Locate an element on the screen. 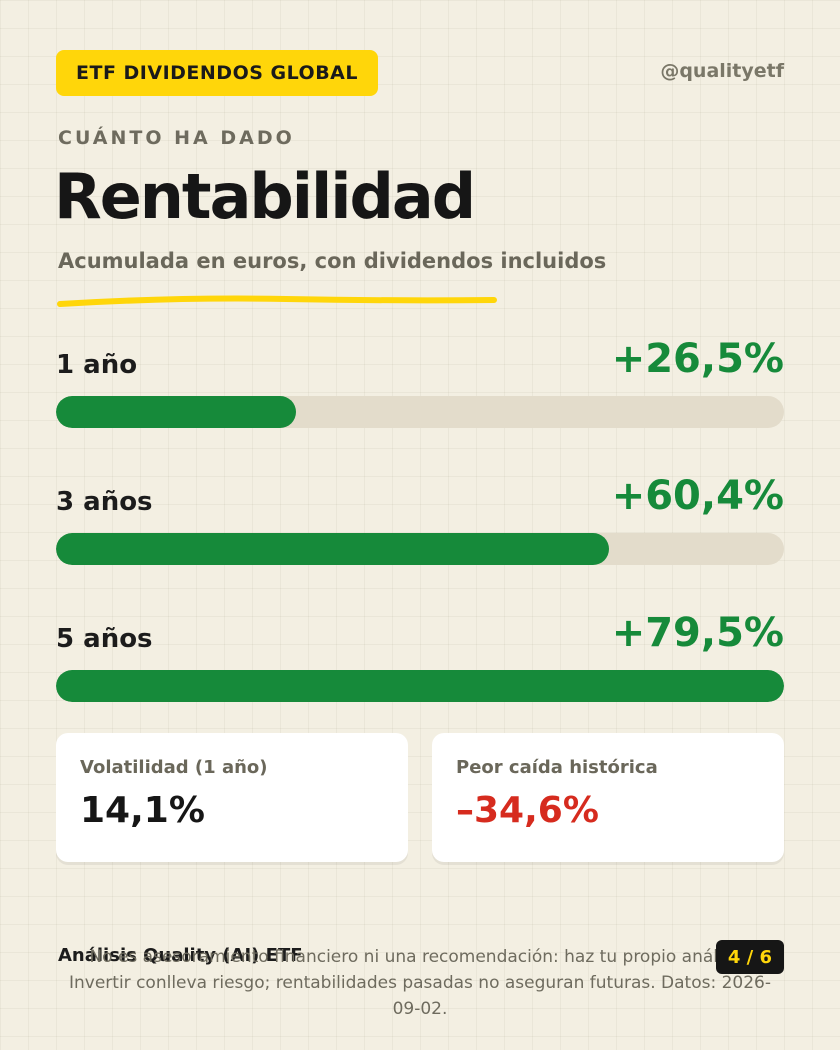 Image resolution: width=840 pixels, height=1050 pixels. volatility-card: Volatilidad (1 año) 14,1% is located at coordinates (232, 797).